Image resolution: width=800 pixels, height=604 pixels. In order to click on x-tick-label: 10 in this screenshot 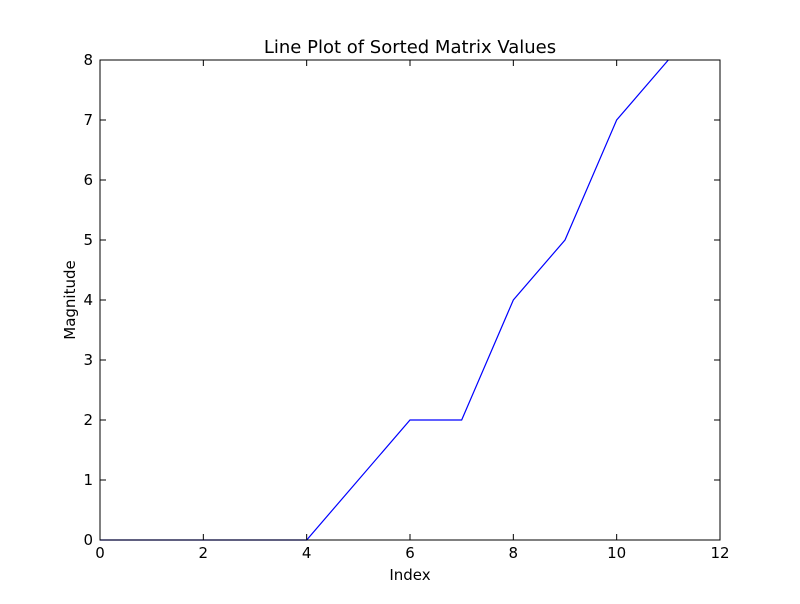, I will do `click(616, 553)`.